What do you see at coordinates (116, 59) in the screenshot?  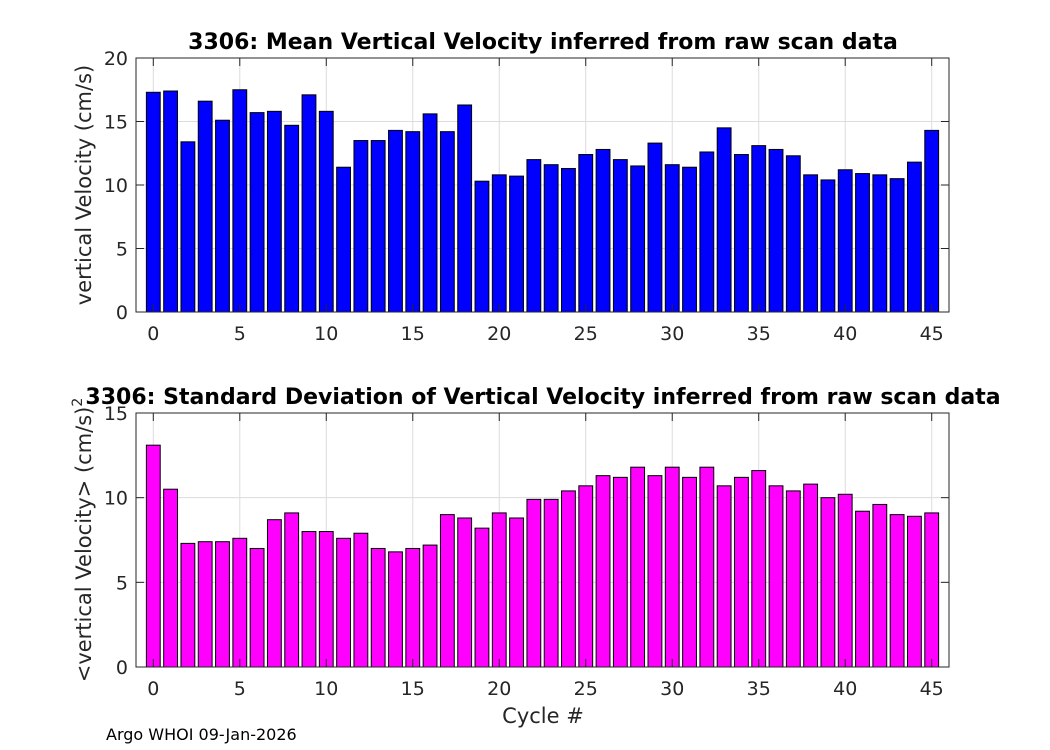 I see `y-tick-label: 20` at bounding box center [116, 59].